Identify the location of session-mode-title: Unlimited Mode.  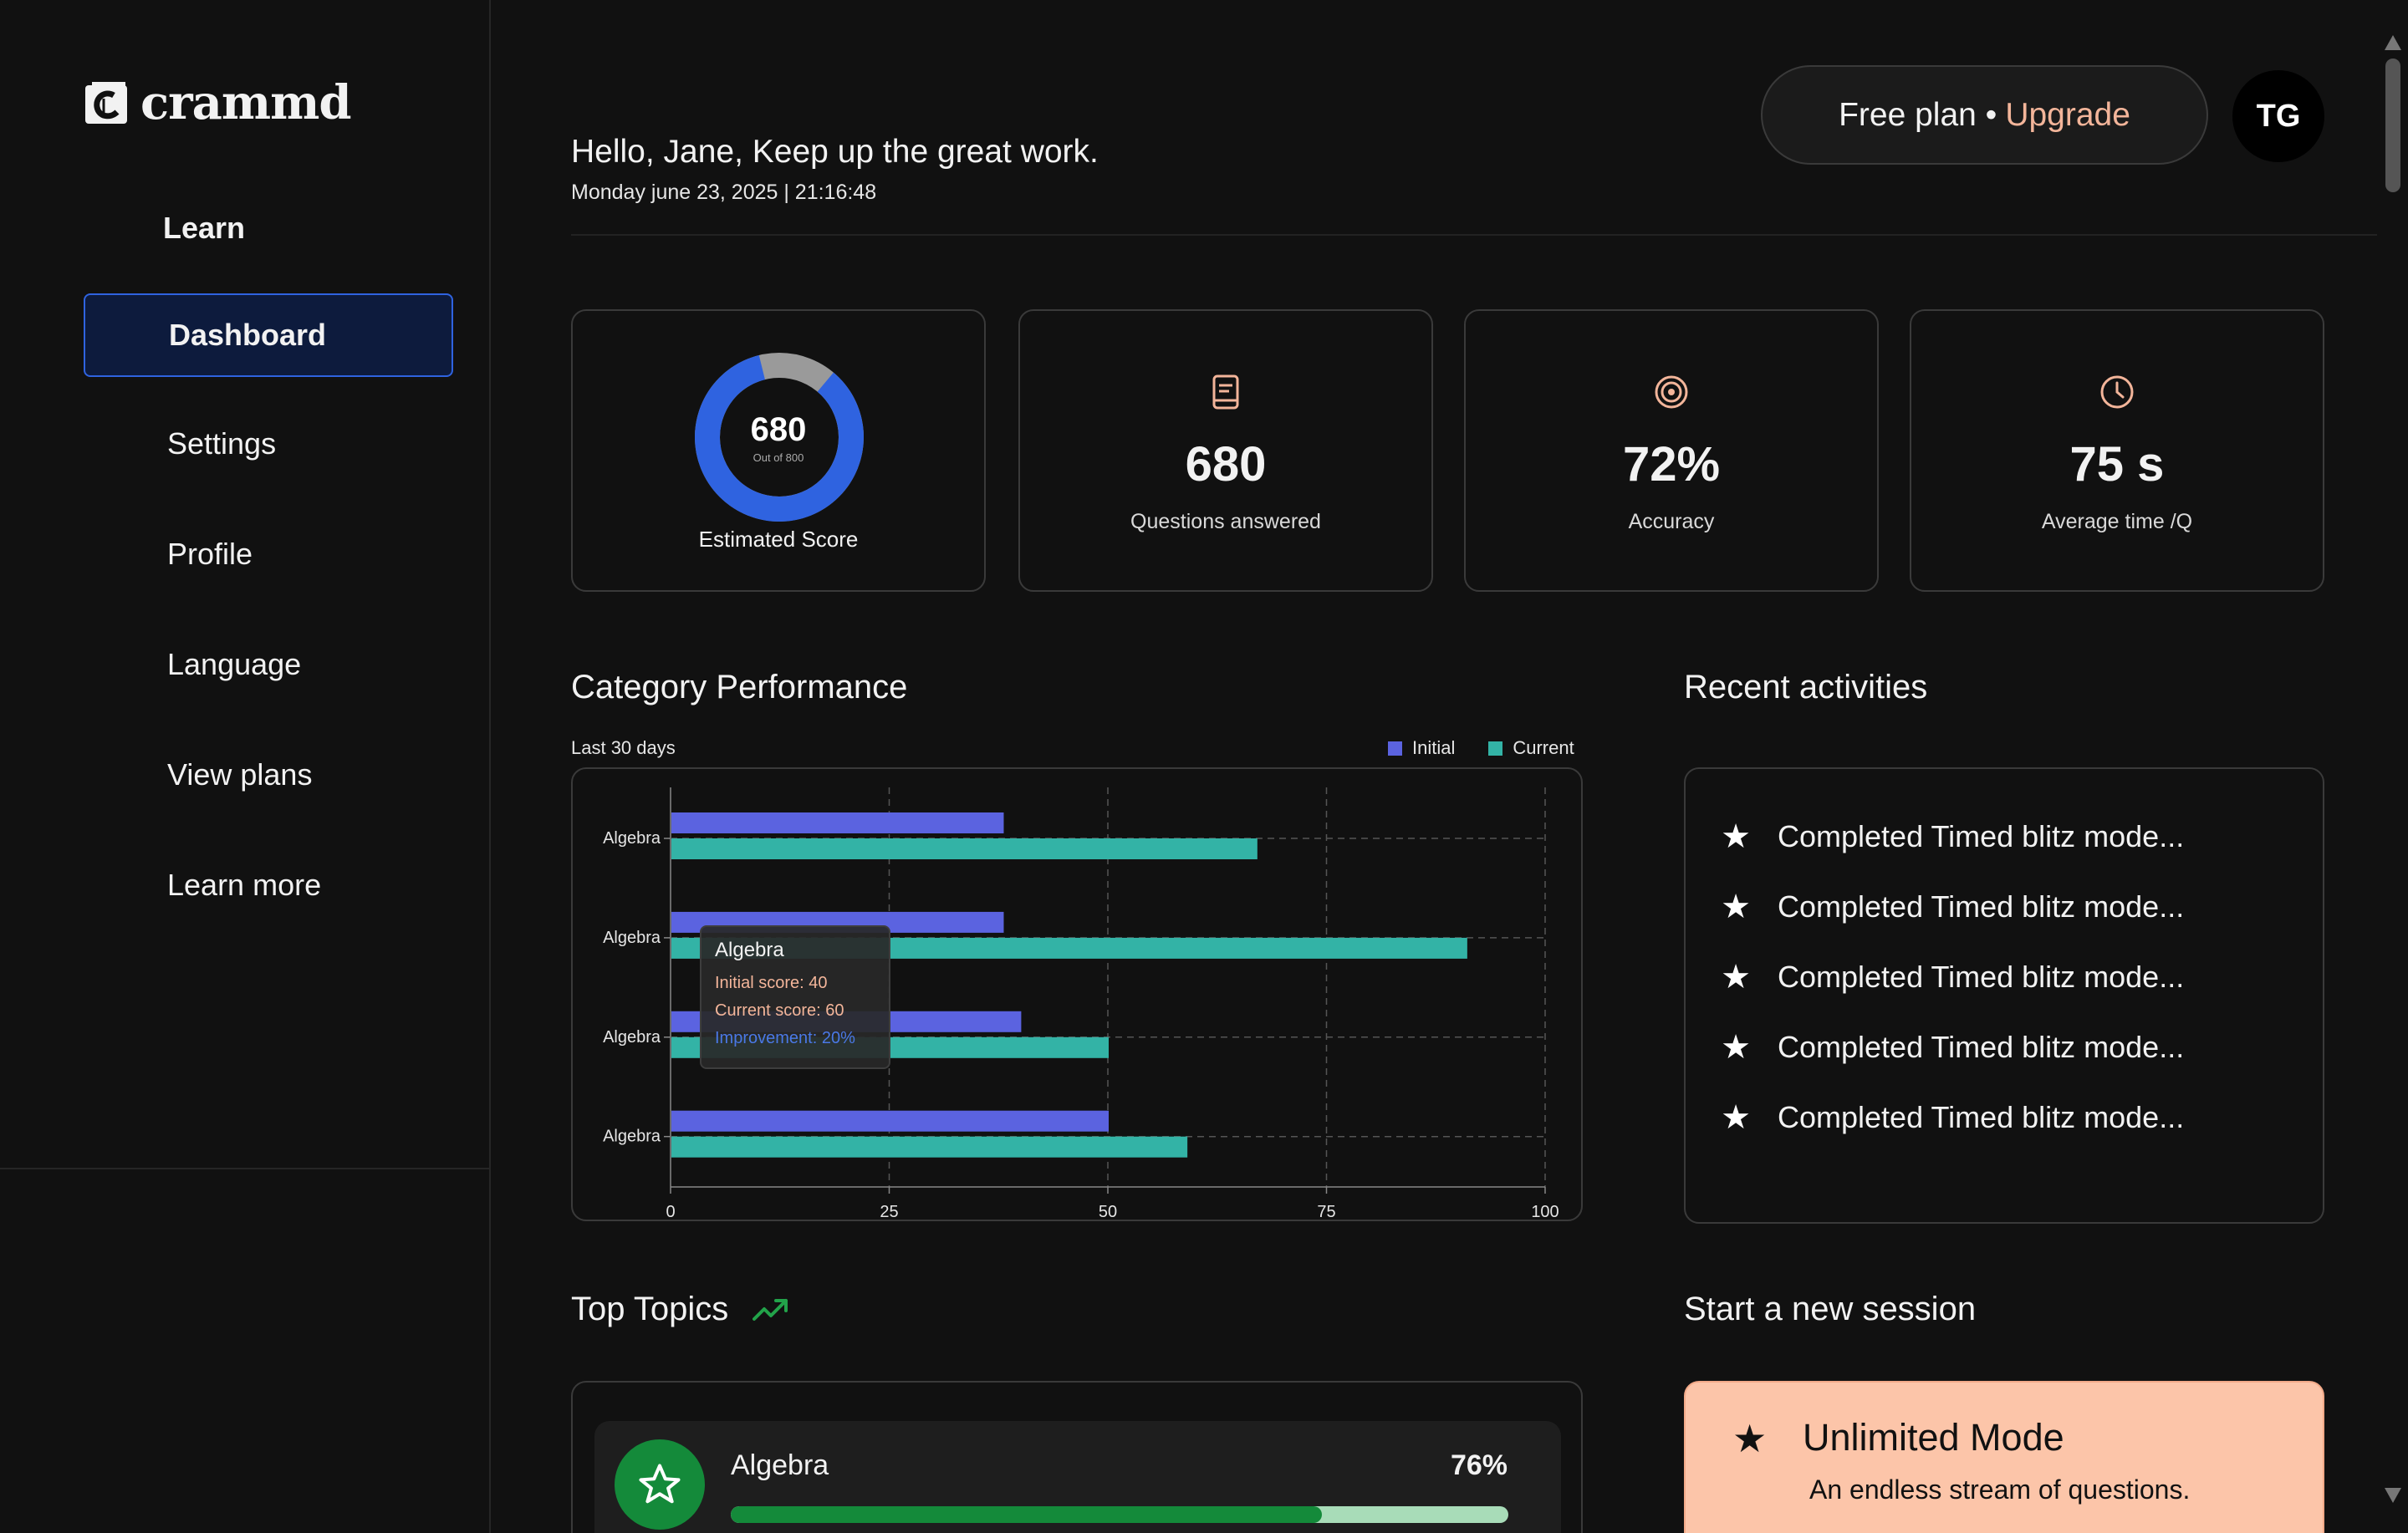
(1934, 1437).